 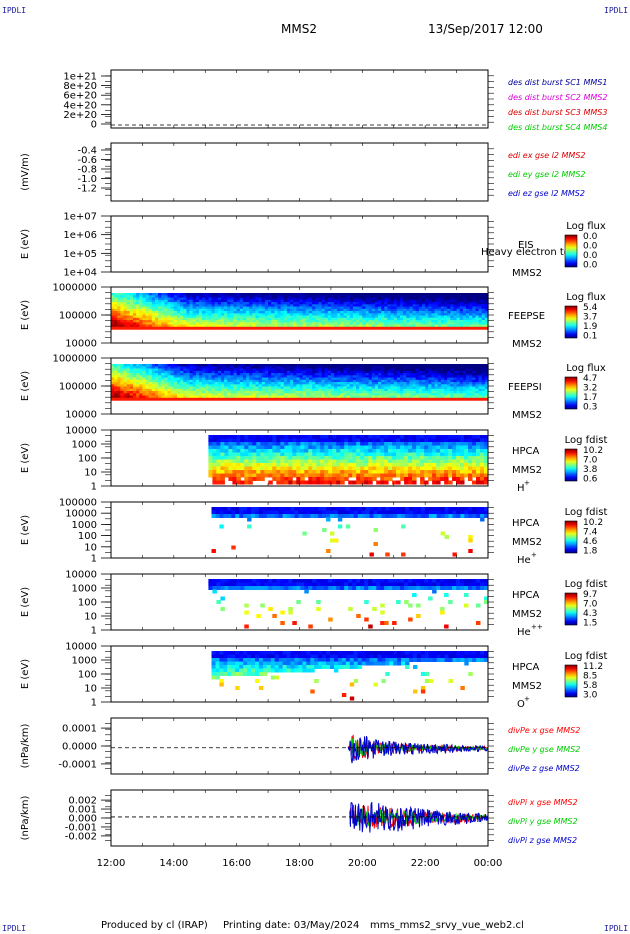 I want to click on ytick-label: 1e+04, so click(x=80, y=273).